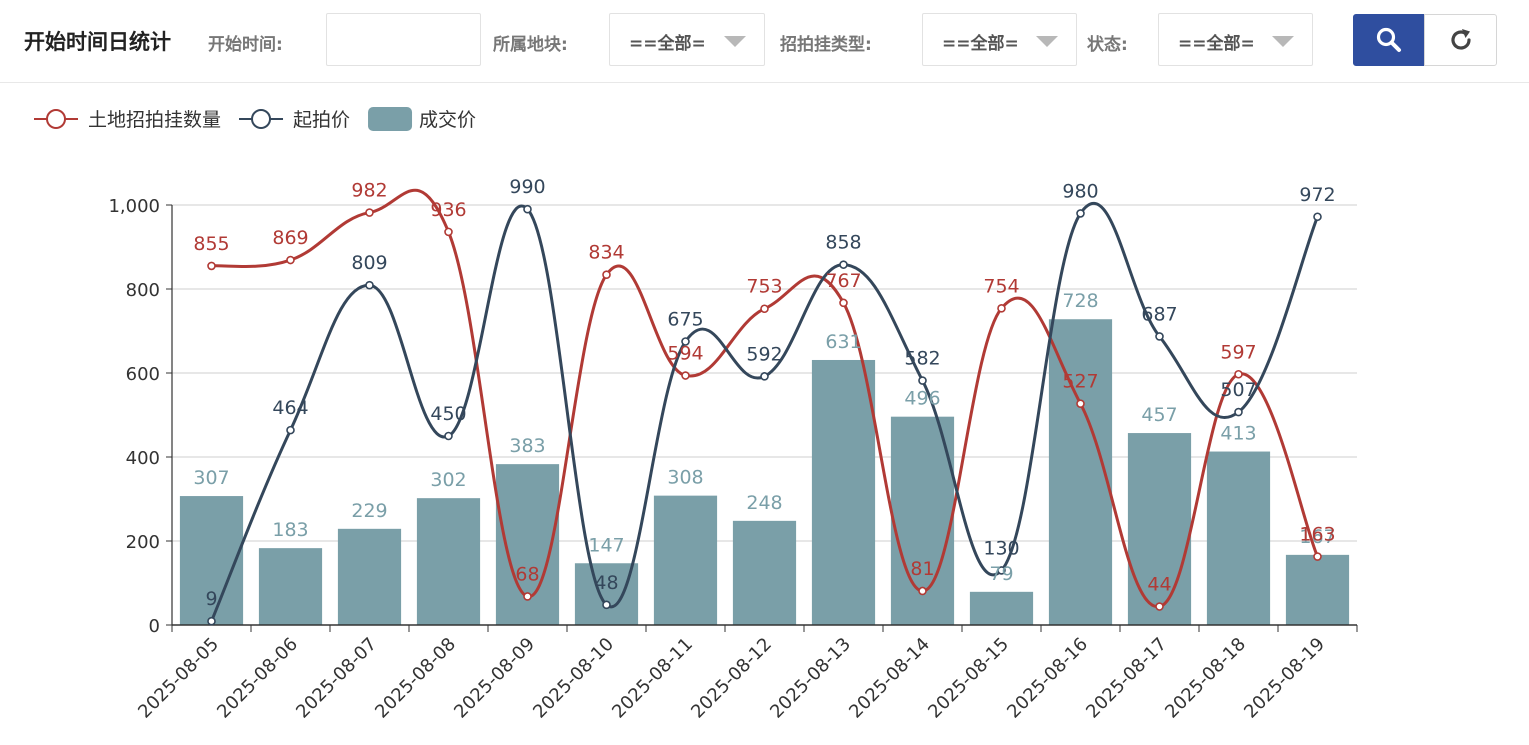 This screenshot has width=1529, height=745. What do you see at coordinates (257, 678) in the screenshot?
I see `x-tick-label: 2025-08-06` at bounding box center [257, 678].